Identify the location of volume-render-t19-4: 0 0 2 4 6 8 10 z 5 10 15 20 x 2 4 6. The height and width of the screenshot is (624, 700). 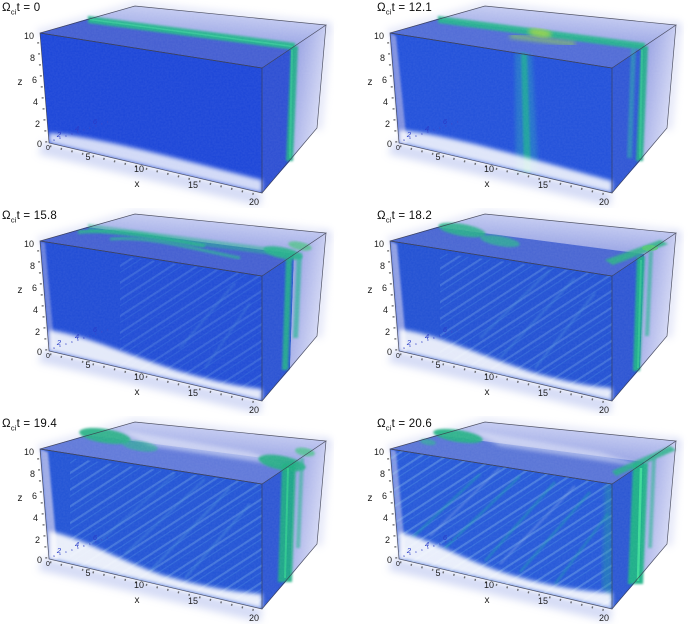
(175, 520).